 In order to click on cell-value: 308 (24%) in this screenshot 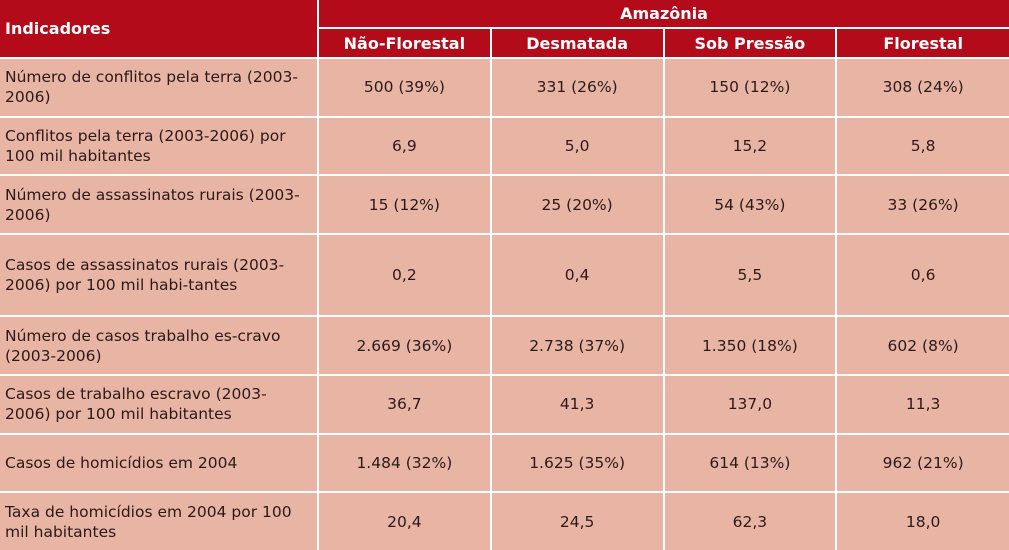, I will do `click(922, 87)`.